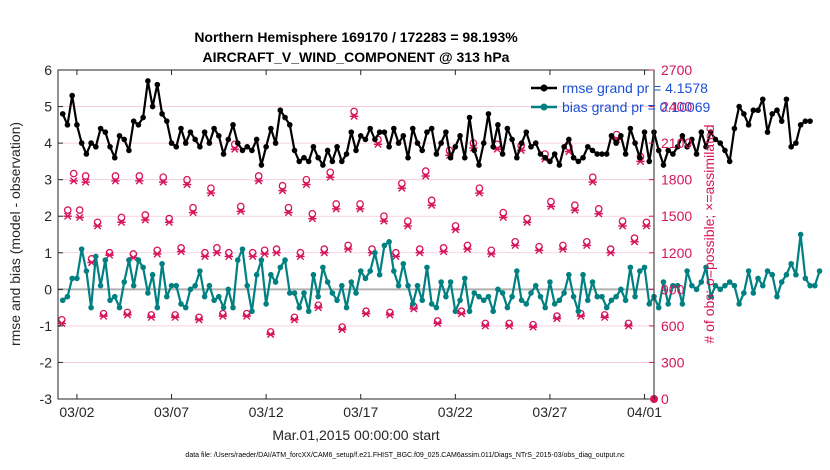 This screenshot has width=830, height=470. What do you see at coordinates (48, 180) in the screenshot?
I see `left-tick-label: 3` at bounding box center [48, 180].